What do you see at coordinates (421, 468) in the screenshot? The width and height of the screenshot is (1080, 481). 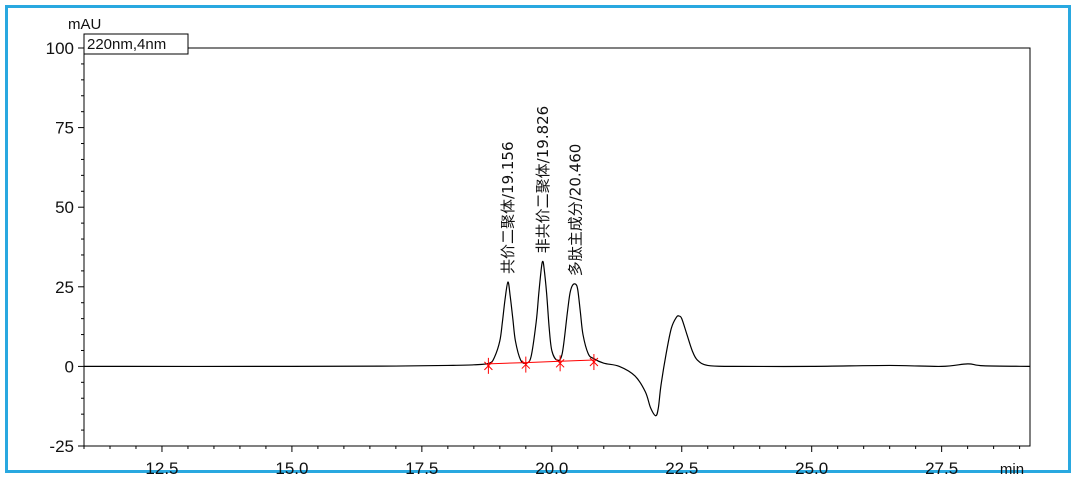 I see `x-tick-label: 17.5` at bounding box center [421, 468].